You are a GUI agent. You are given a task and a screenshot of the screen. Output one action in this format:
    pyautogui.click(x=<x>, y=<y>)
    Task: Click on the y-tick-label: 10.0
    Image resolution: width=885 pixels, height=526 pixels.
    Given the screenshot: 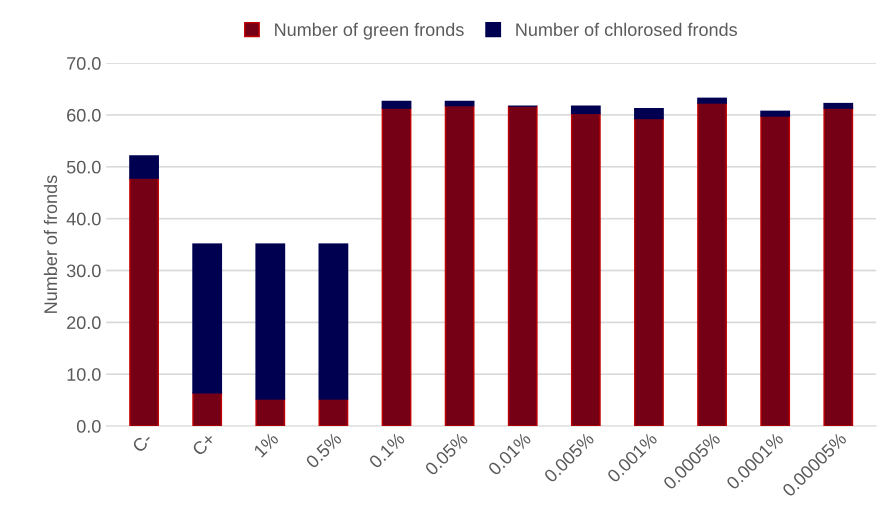 What is the action you would take?
    pyautogui.click(x=84, y=374)
    